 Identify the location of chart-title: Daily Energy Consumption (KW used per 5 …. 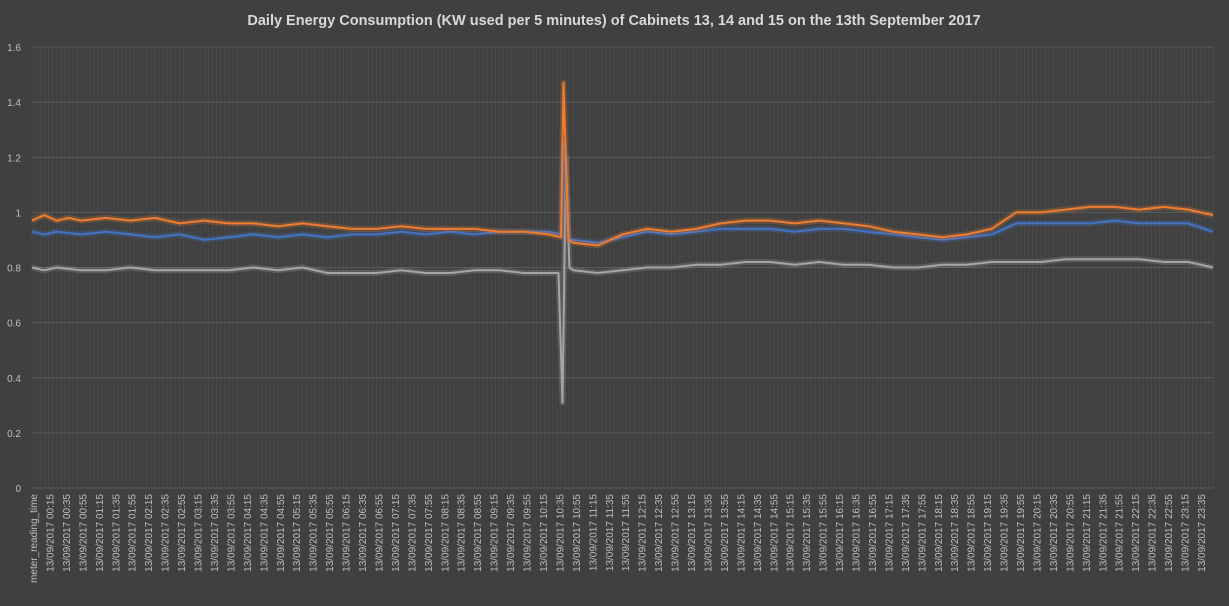
(613, 21).